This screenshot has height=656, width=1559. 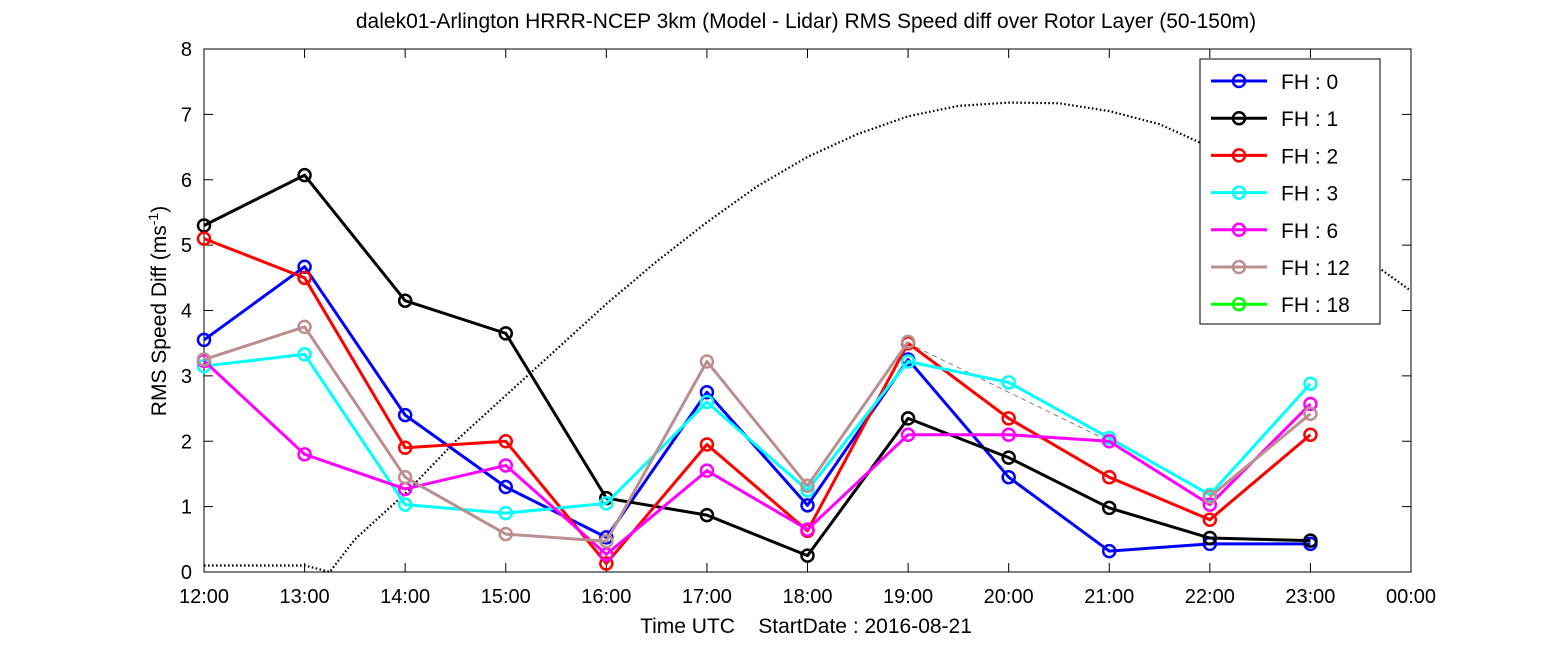 What do you see at coordinates (1109, 597) in the screenshot?
I see `x-tick-label: 21:00` at bounding box center [1109, 597].